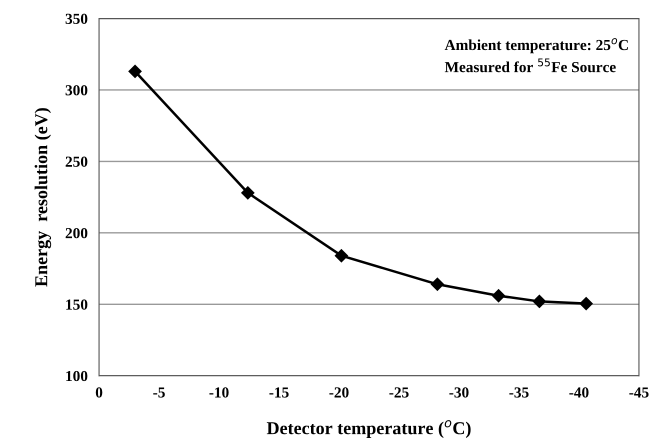 This screenshot has height=441, width=656. I want to click on y-tick-label: 250, so click(77, 161).